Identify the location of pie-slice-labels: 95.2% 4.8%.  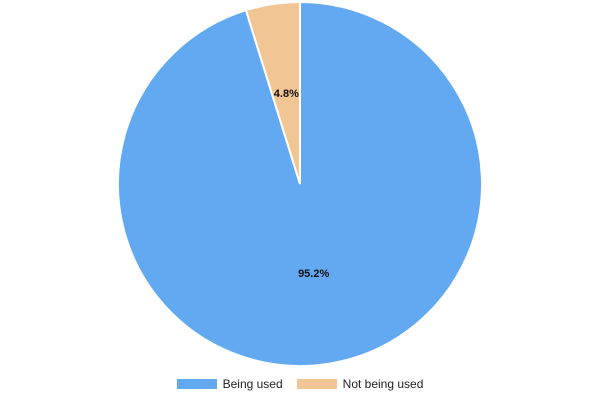
(302, 184).